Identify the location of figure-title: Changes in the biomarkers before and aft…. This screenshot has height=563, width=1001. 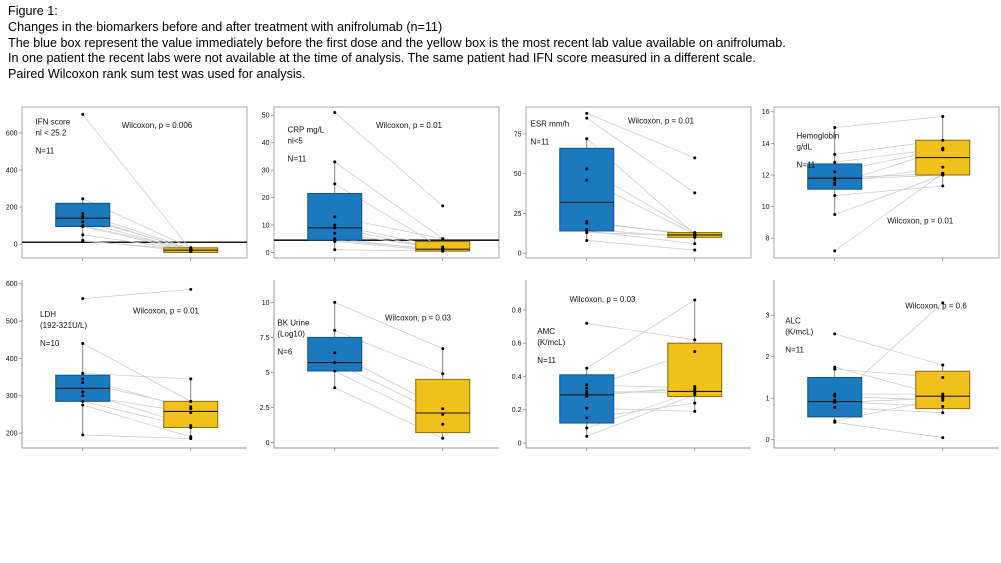
(225, 26).